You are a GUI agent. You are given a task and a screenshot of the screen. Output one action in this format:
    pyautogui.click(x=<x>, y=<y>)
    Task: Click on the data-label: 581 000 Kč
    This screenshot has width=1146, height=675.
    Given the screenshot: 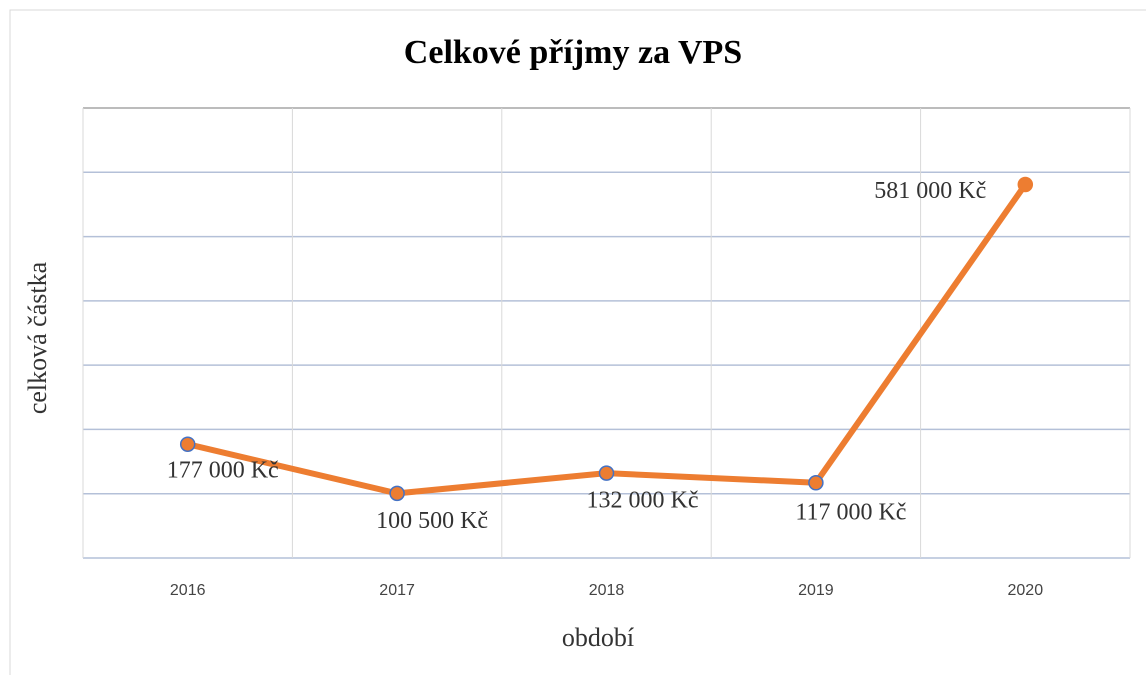 What is the action you would take?
    pyautogui.click(x=930, y=191)
    